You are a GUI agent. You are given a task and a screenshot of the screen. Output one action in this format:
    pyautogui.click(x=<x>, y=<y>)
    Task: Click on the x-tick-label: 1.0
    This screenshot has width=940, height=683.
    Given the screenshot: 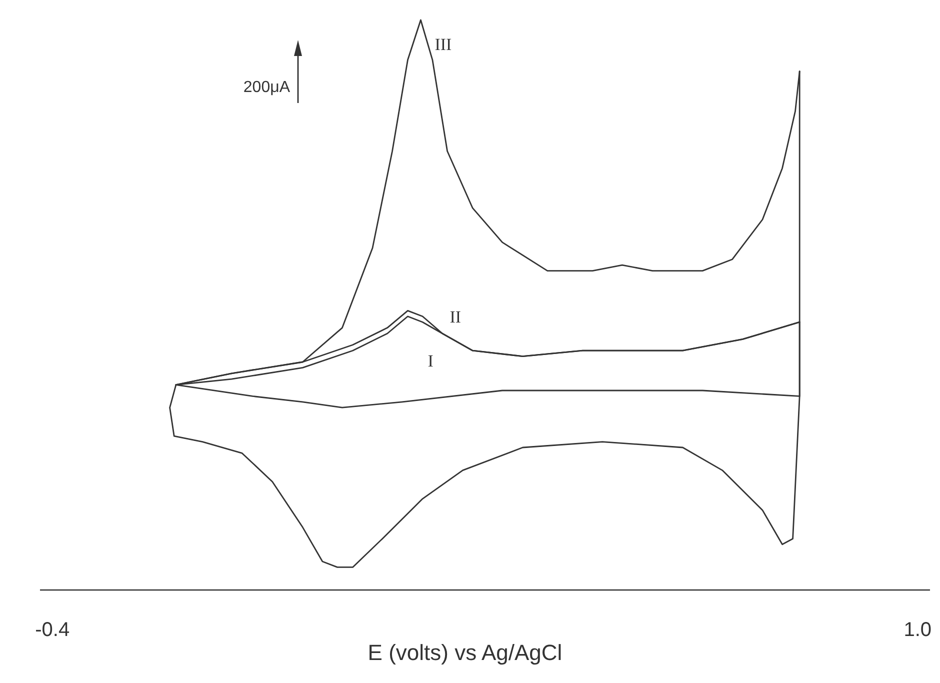 What is the action you would take?
    pyautogui.click(x=918, y=630)
    